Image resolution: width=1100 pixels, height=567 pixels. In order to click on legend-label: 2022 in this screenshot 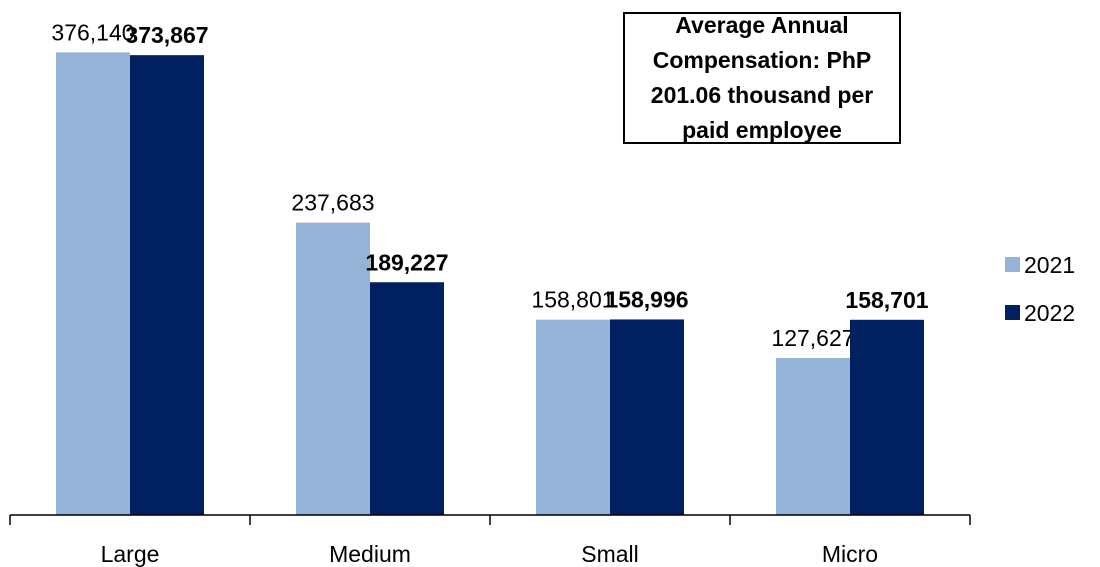, I will do `click(1049, 313)`.